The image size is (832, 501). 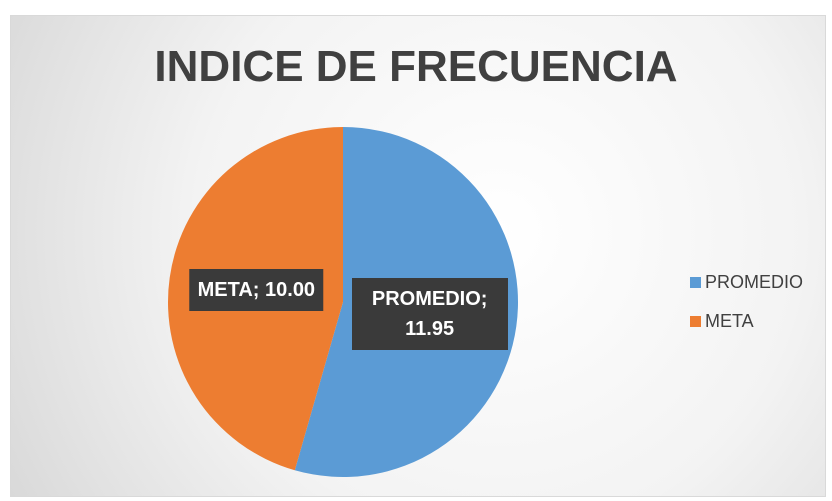 What do you see at coordinates (429, 314) in the screenshot?
I see `data-label: PROMEDIO; 11.95` at bounding box center [429, 314].